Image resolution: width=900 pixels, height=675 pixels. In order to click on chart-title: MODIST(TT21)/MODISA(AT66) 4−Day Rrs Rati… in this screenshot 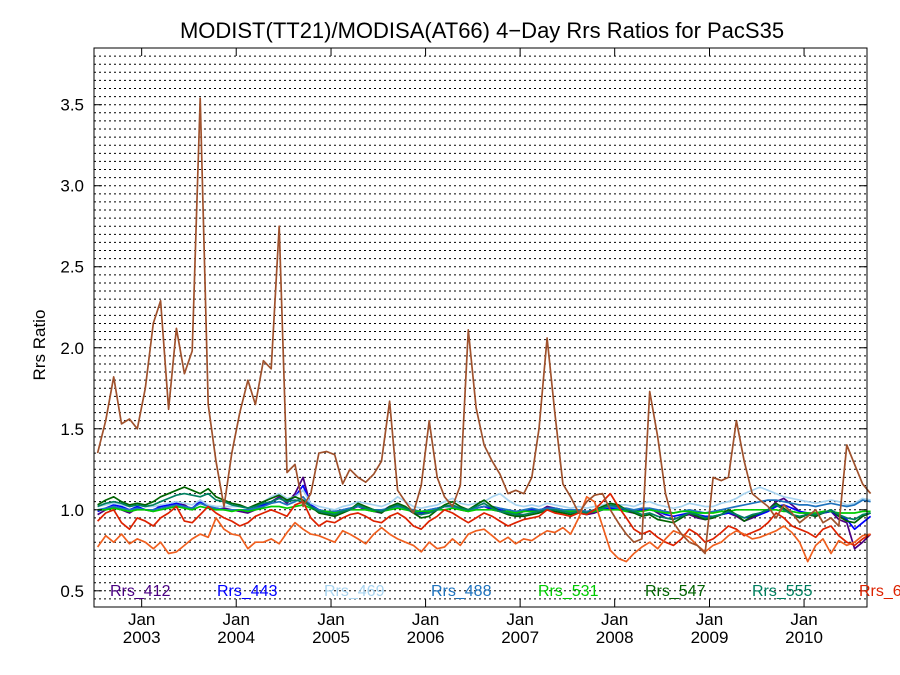, I will do `click(482, 30)`.